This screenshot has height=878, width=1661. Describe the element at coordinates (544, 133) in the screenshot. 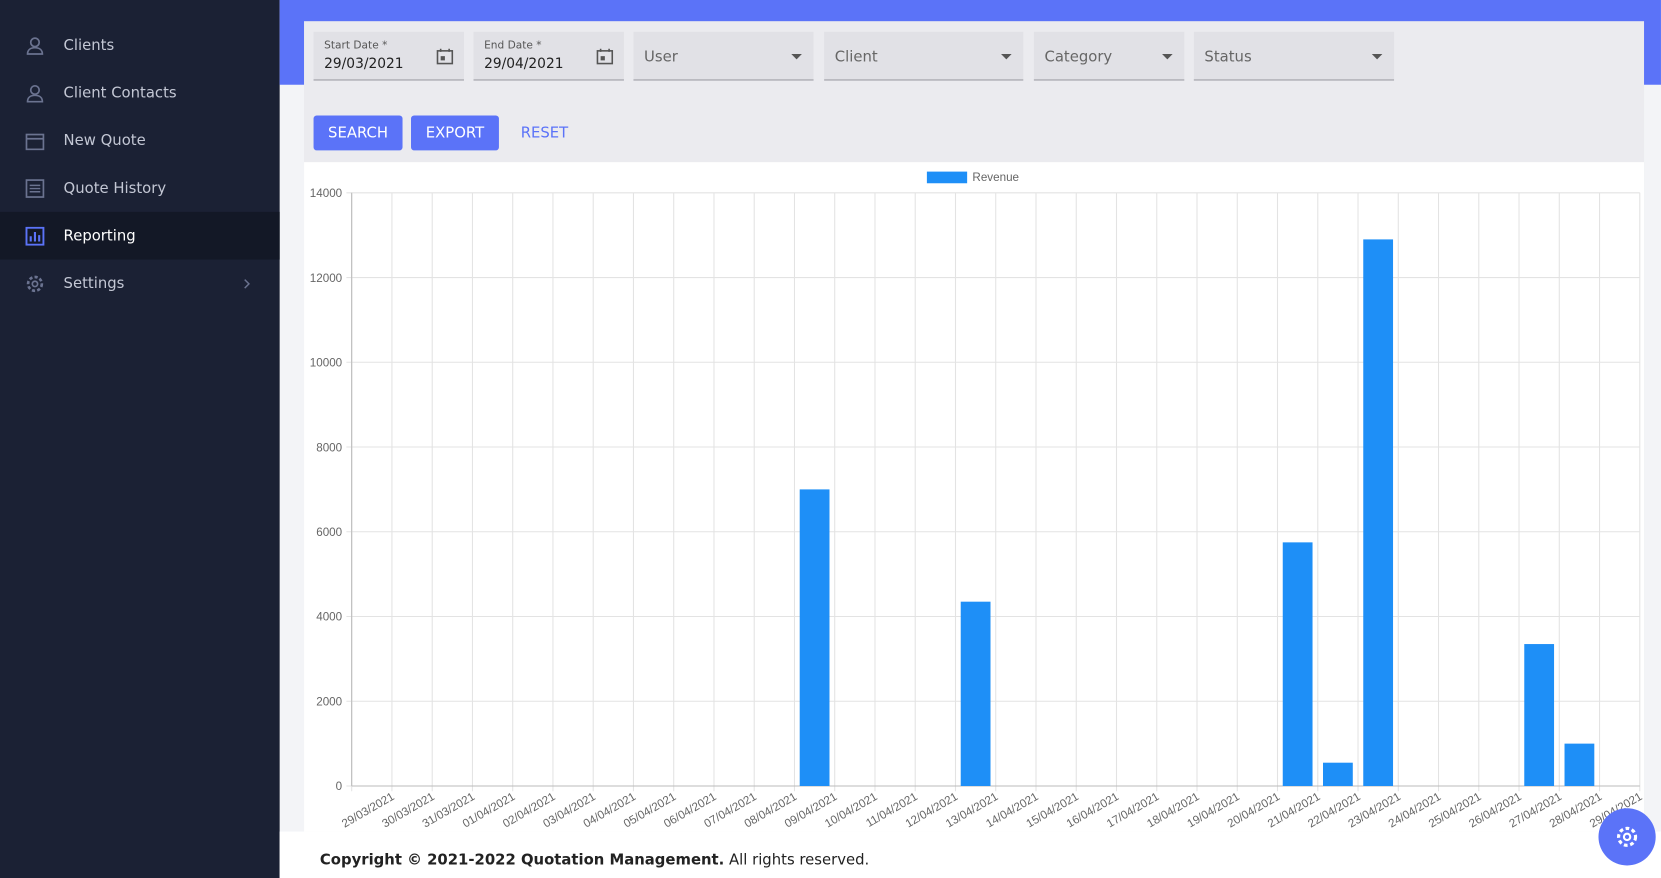

I see `reset-button: RESET` at that location.